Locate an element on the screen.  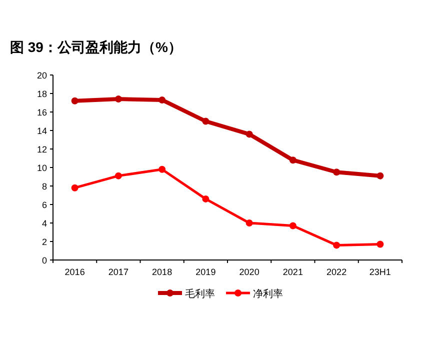
x-tick-label: 2018 is located at coordinates (162, 272).